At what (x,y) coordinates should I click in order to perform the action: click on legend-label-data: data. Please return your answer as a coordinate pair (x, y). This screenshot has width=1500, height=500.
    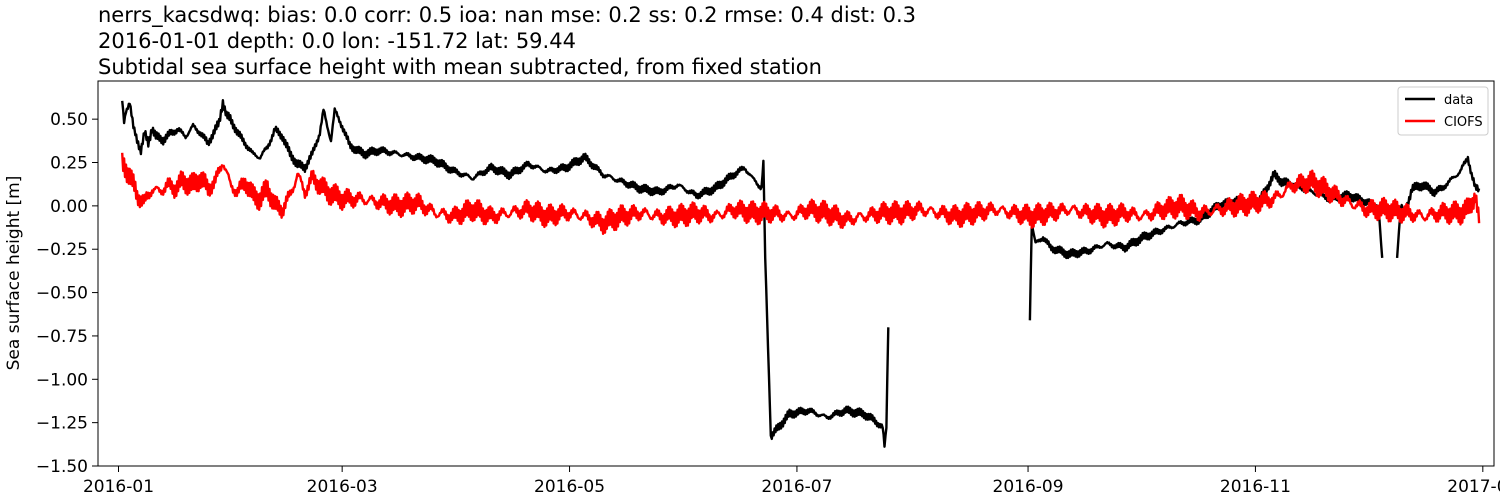
    Looking at the image, I should click on (1458, 100).